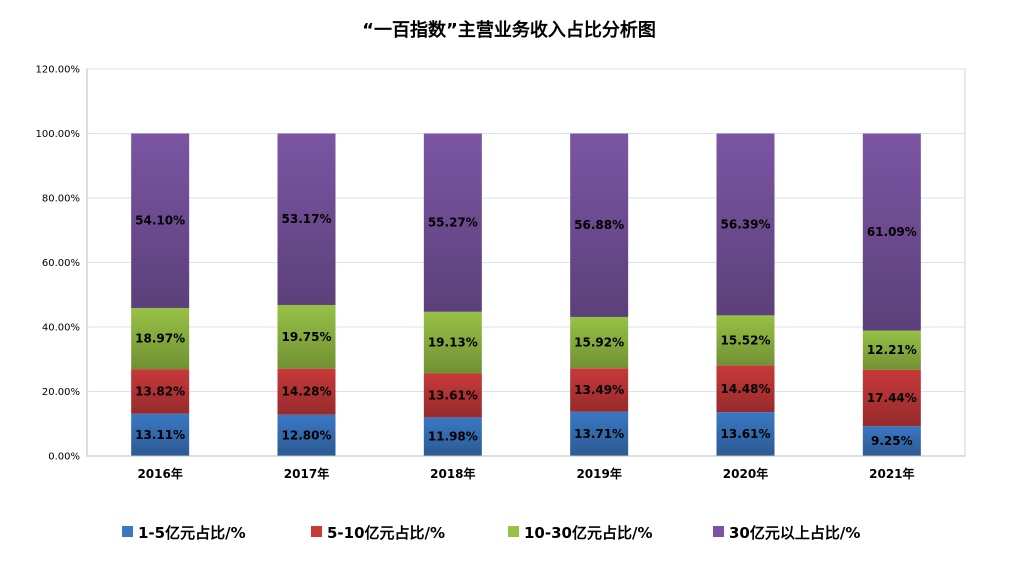  I want to click on legend: 1-5亿元占比/% 5-10亿元占比/% 10-30亿元占比/% 30亿元以上占比/%, so click(491, 533).